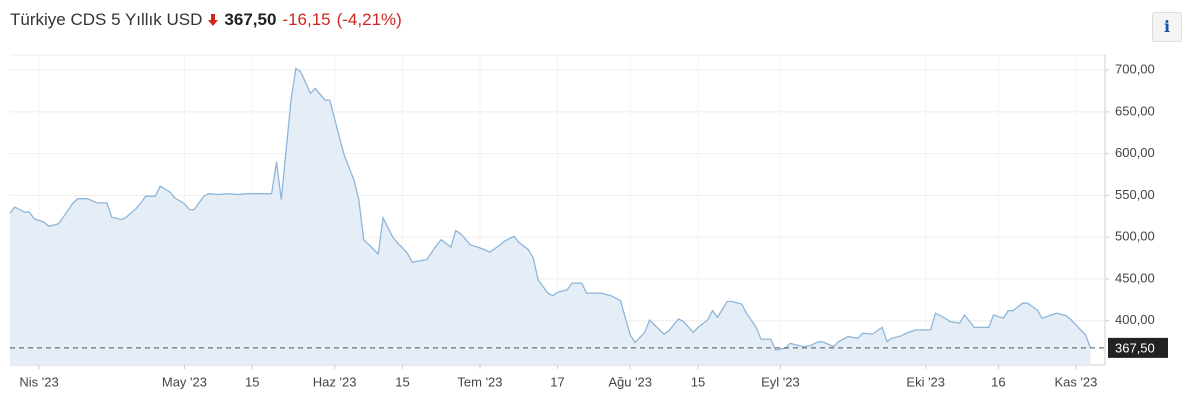  I want to click on price: 367,50, so click(250, 19).